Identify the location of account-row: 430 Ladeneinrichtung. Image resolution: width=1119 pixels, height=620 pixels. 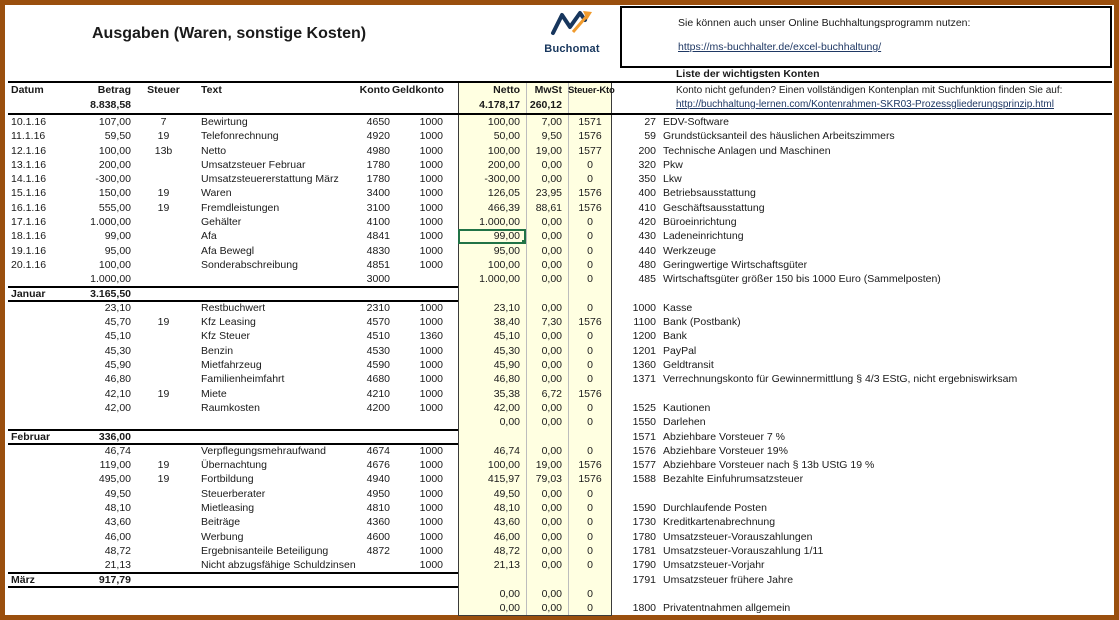
(867, 236).